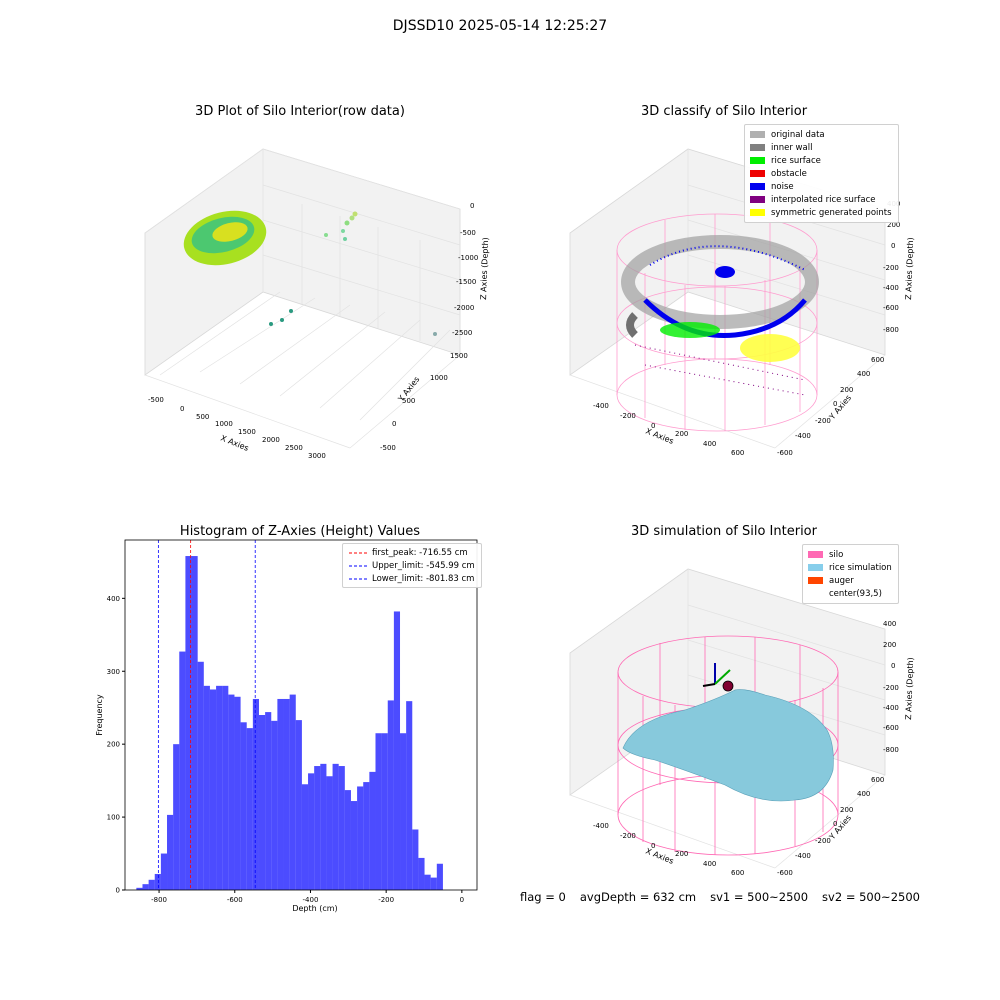  Describe the element at coordinates (113, 599) in the screenshot. I see `y-tick-label: 400` at that location.